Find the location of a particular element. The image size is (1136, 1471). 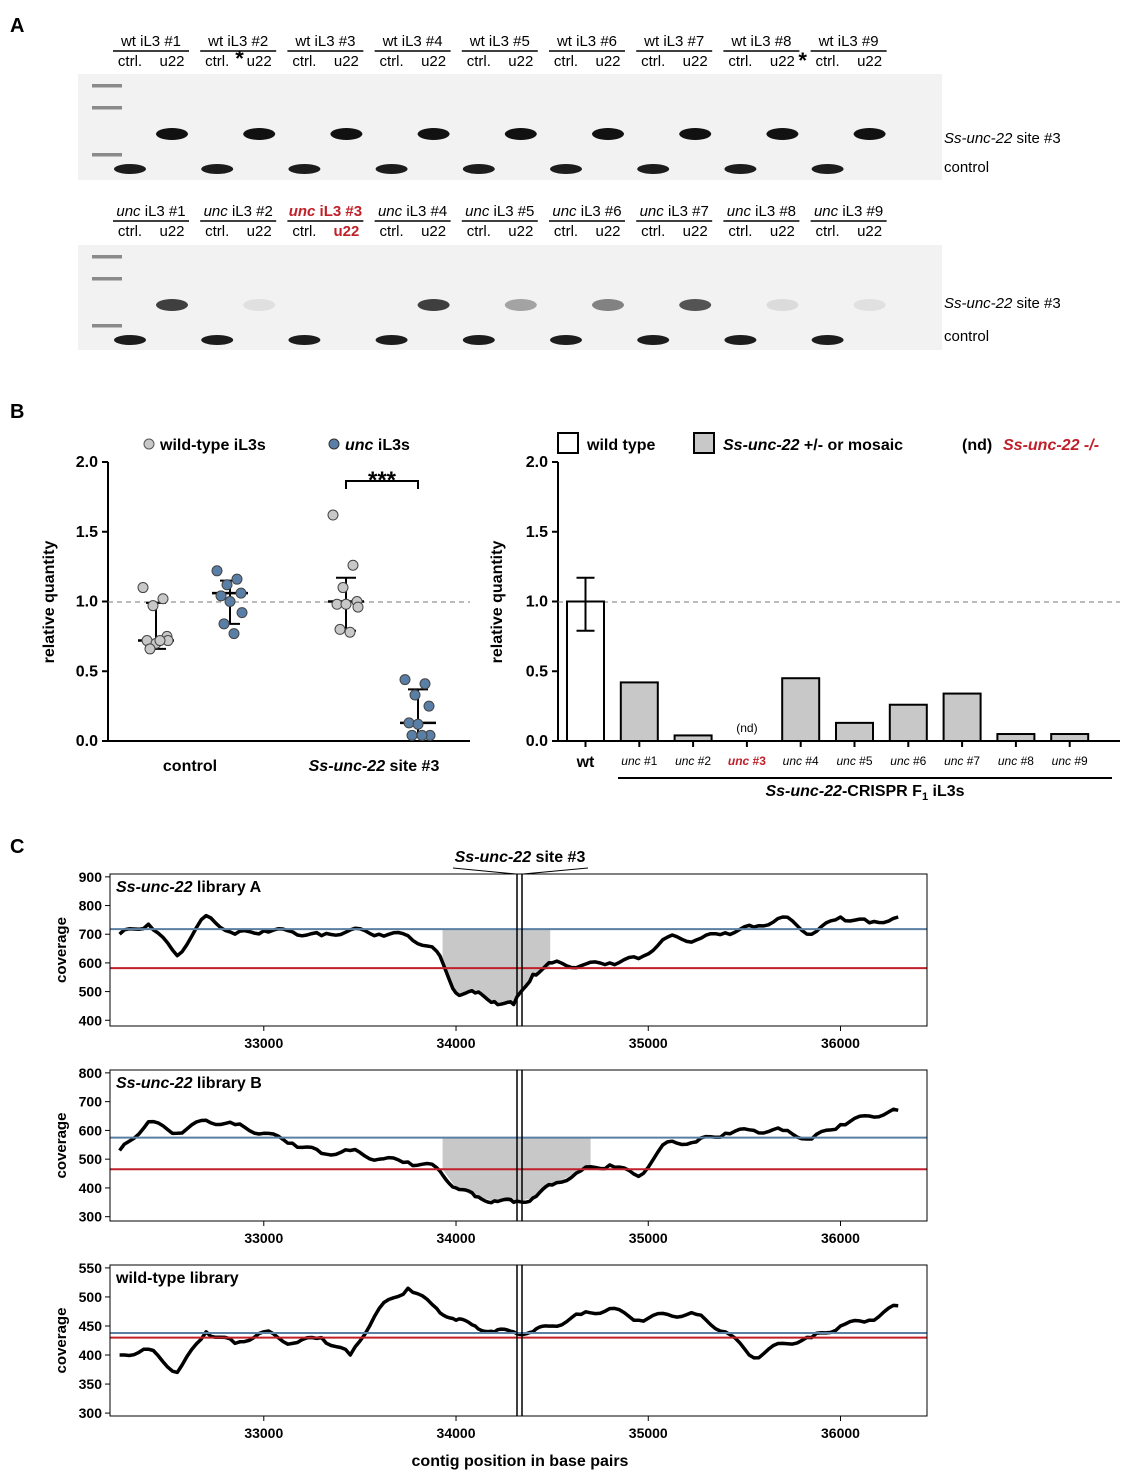

dip-region is located at coordinates (496, 949).